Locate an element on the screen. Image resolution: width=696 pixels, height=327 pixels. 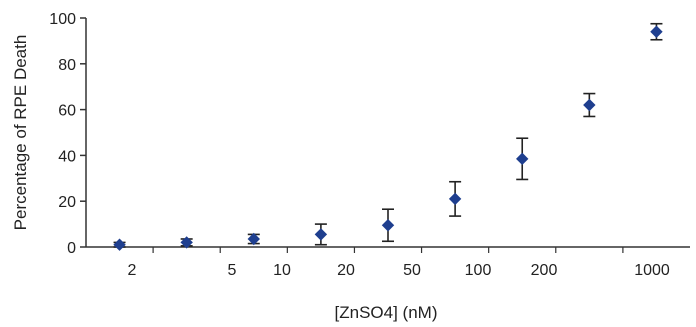
y-ticks: 0 20 40 60 80 100 is located at coordinates (67, 134).